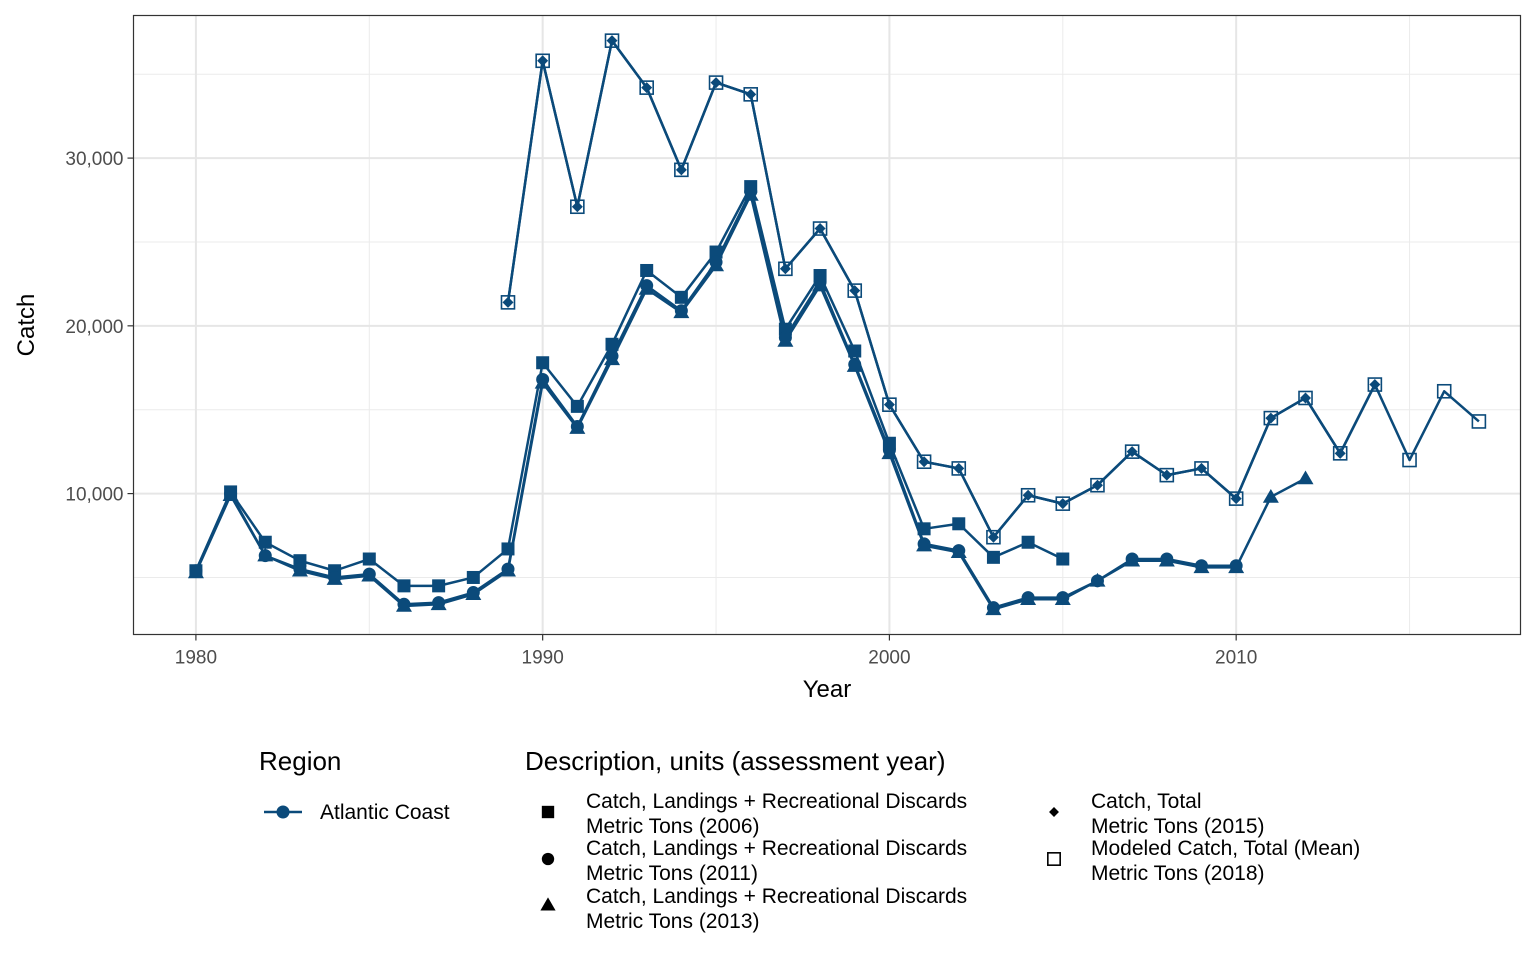 This screenshot has height=960, width=1536. What do you see at coordinates (300, 761) in the screenshot?
I see `legend-region-title: Region` at bounding box center [300, 761].